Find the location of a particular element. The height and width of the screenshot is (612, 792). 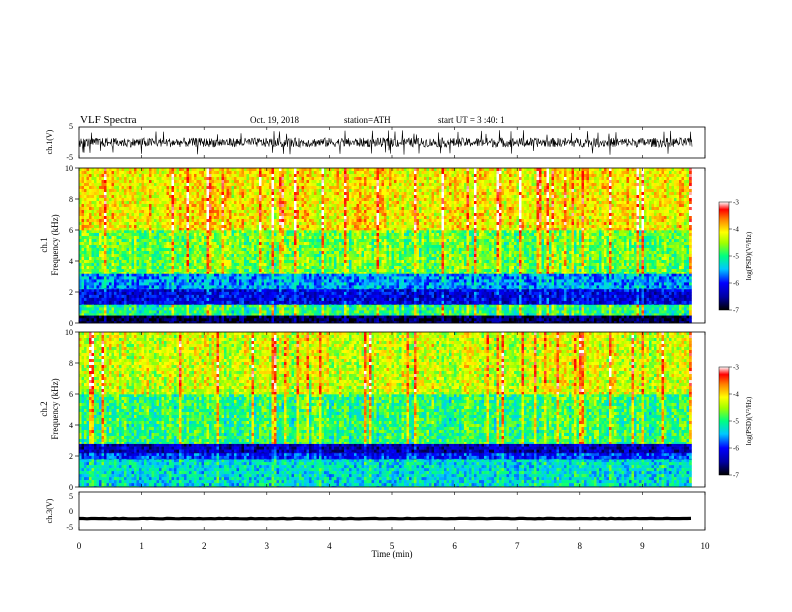

ch1-waveform-panel: 5 -5 ch.1(V) is located at coordinates (375, 142).